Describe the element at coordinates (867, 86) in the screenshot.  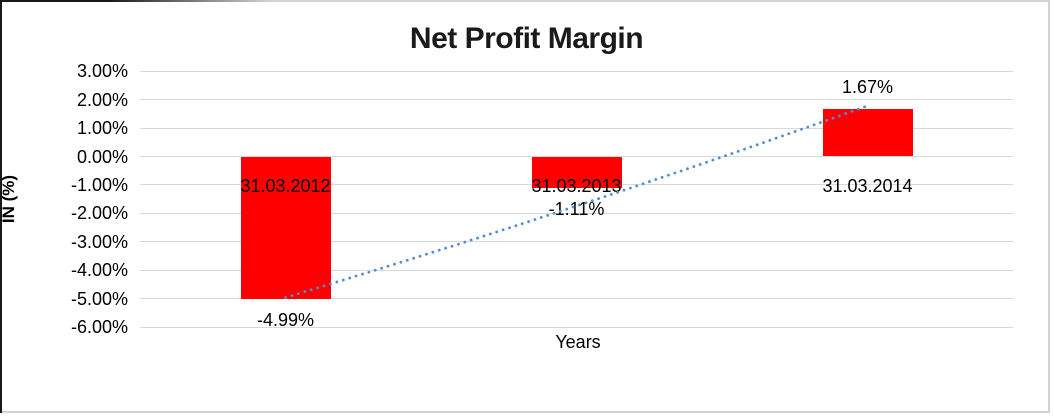
I see `value-label: 1.67%` at that location.